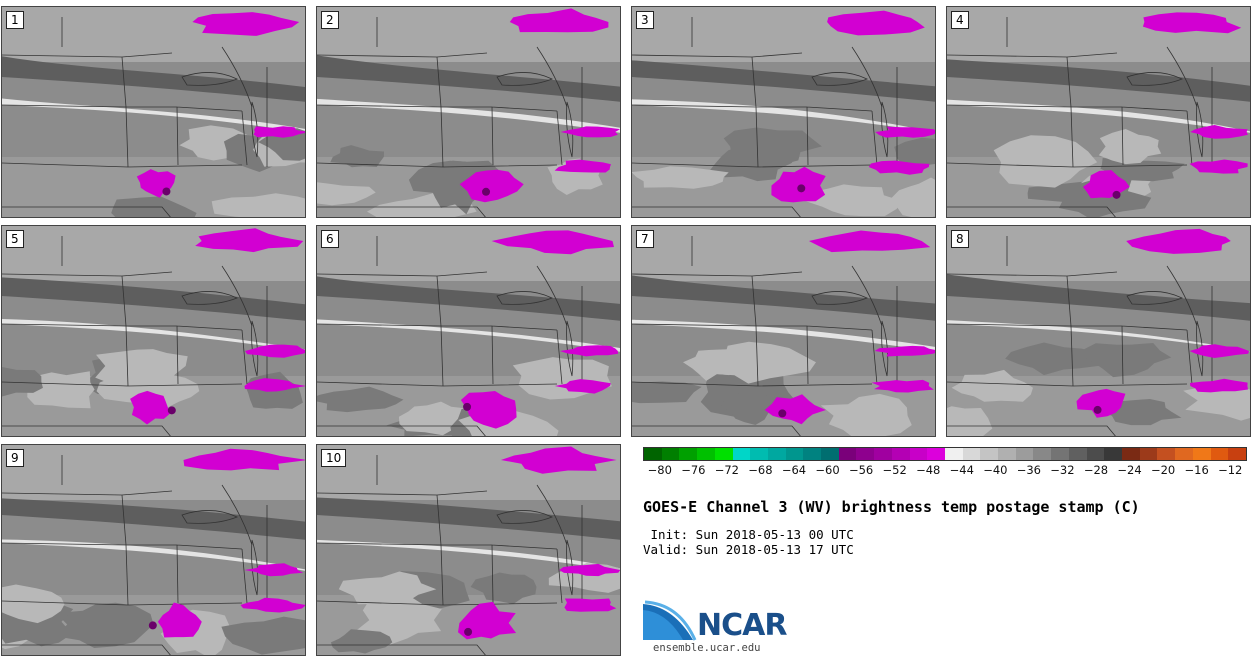  I want to click on postage-stamp-5: 5, so click(153, 331).